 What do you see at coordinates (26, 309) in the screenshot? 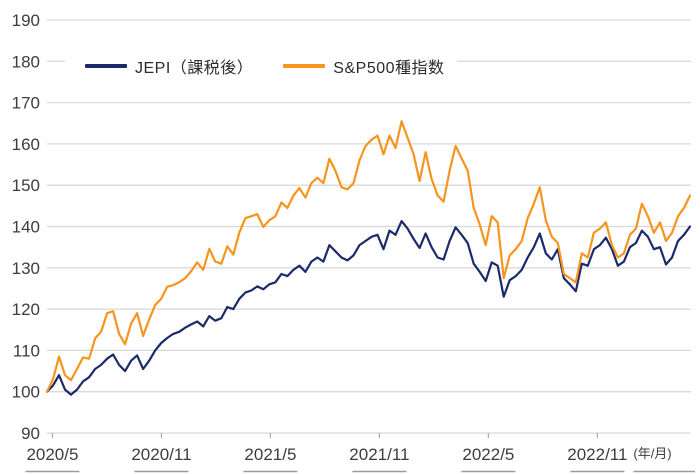
I see `y-axis-label: 120` at bounding box center [26, 309].